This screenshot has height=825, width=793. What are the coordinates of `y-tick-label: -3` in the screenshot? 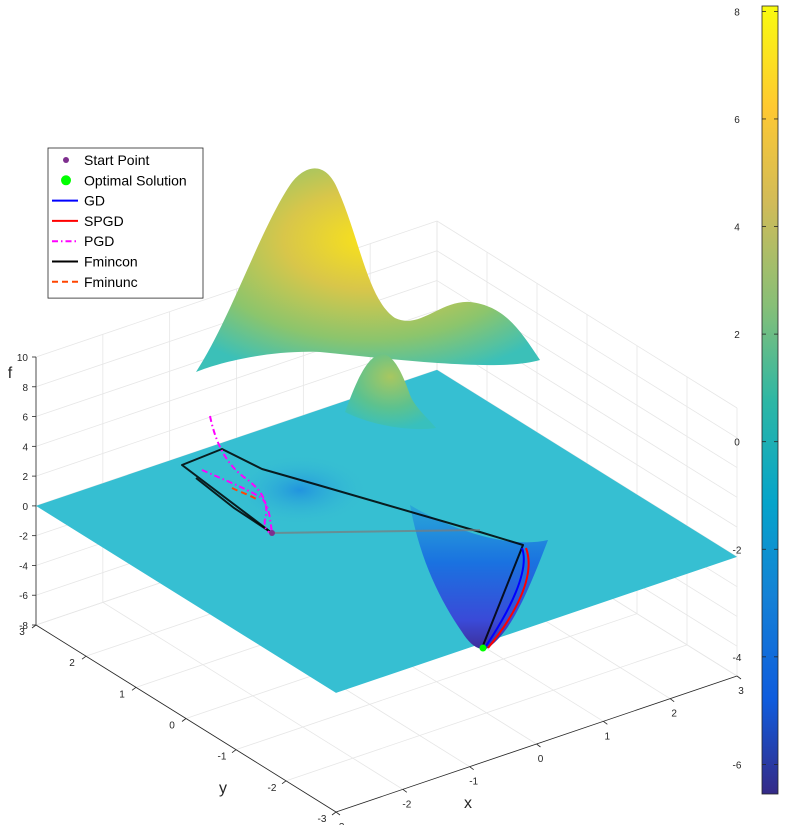 It's located at (322, 819).